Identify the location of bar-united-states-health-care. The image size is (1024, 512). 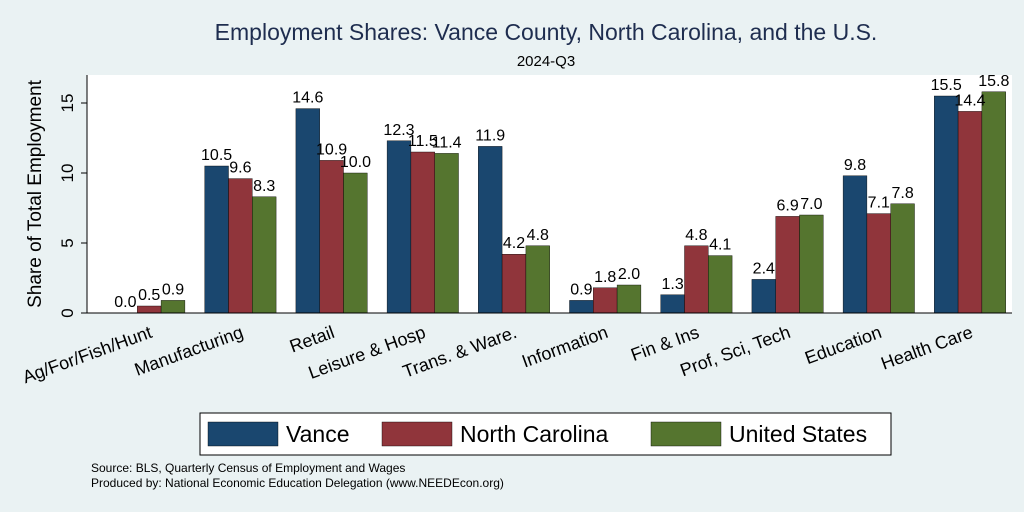
(993, 202).